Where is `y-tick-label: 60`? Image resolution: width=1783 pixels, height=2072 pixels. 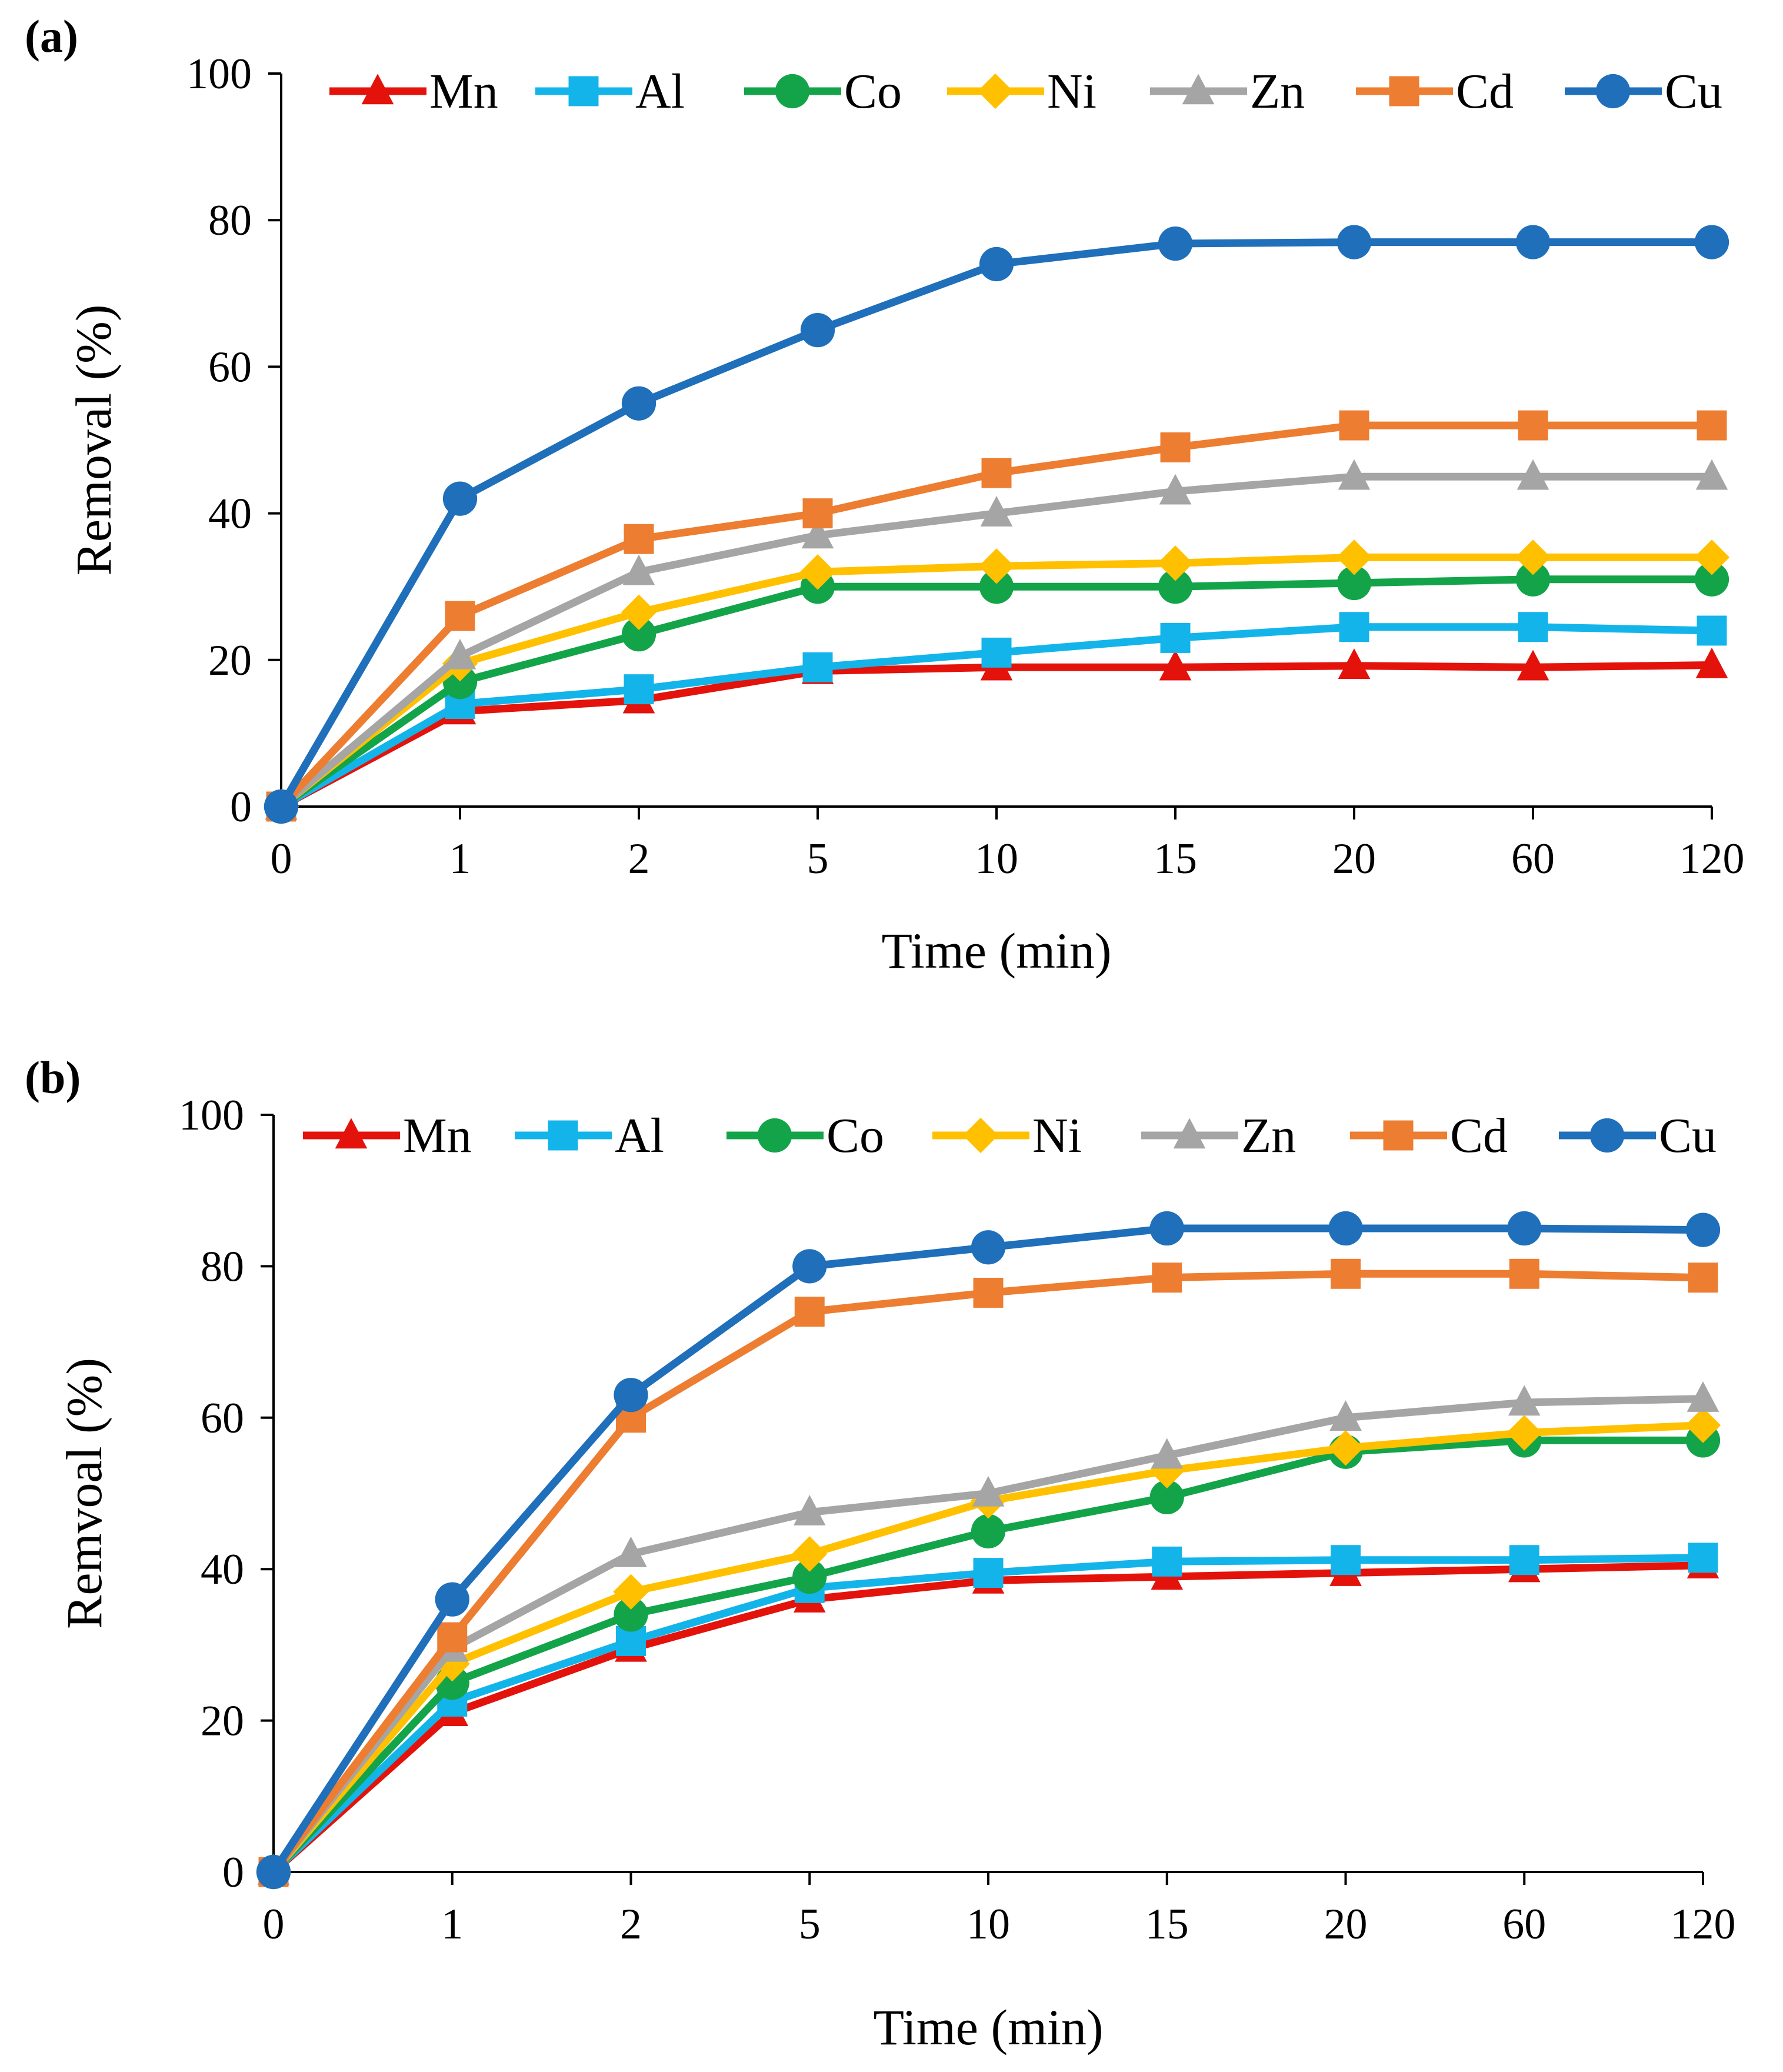
y-tick-label: 60 is located at coordinates (222, 1419).